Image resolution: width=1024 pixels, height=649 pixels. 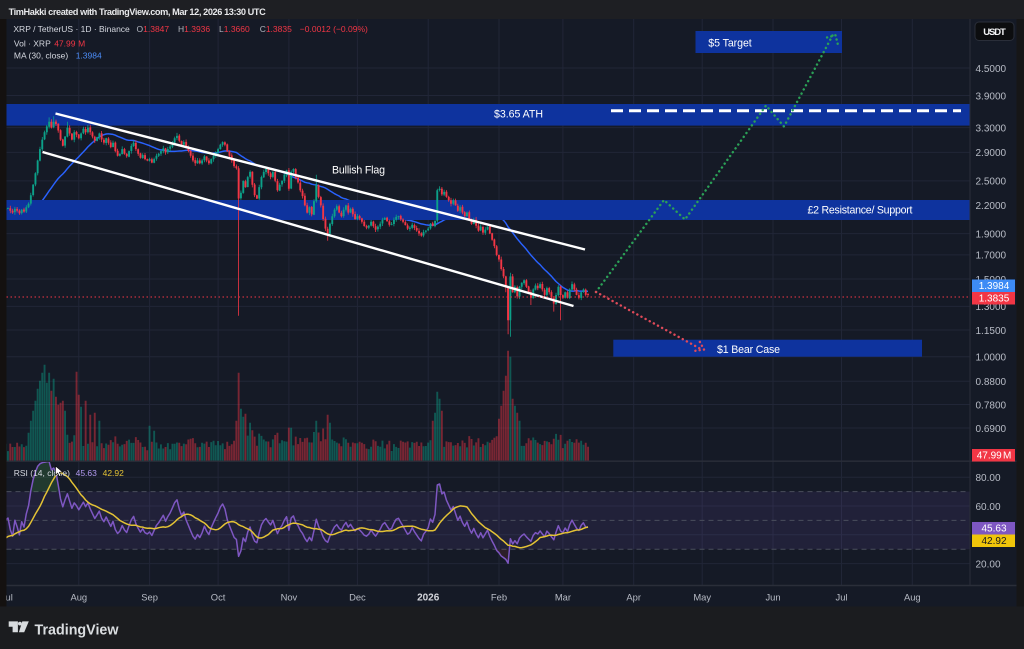 What do you see at coordinates (991, 331) in the screenshot?
I see `svg-text: 1.1500` at bounding box center [991, 331].